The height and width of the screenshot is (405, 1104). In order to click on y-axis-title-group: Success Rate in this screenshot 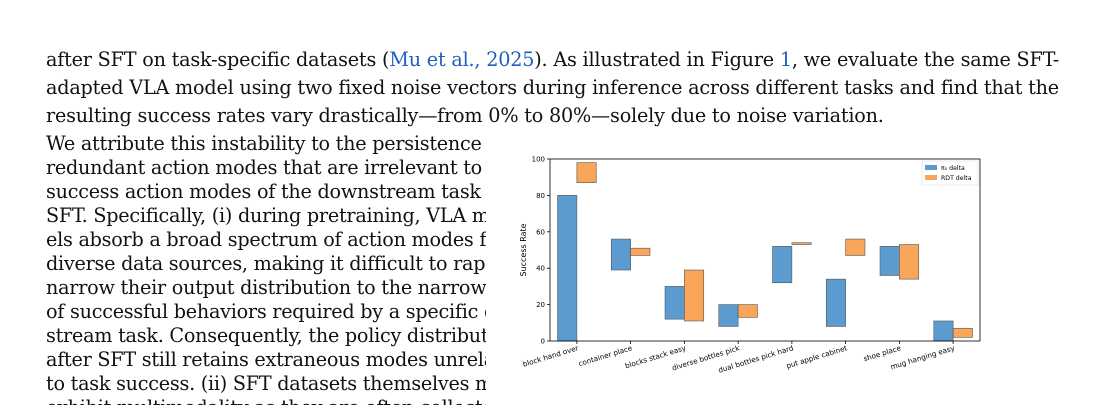, I will do `click(523, 249)`.